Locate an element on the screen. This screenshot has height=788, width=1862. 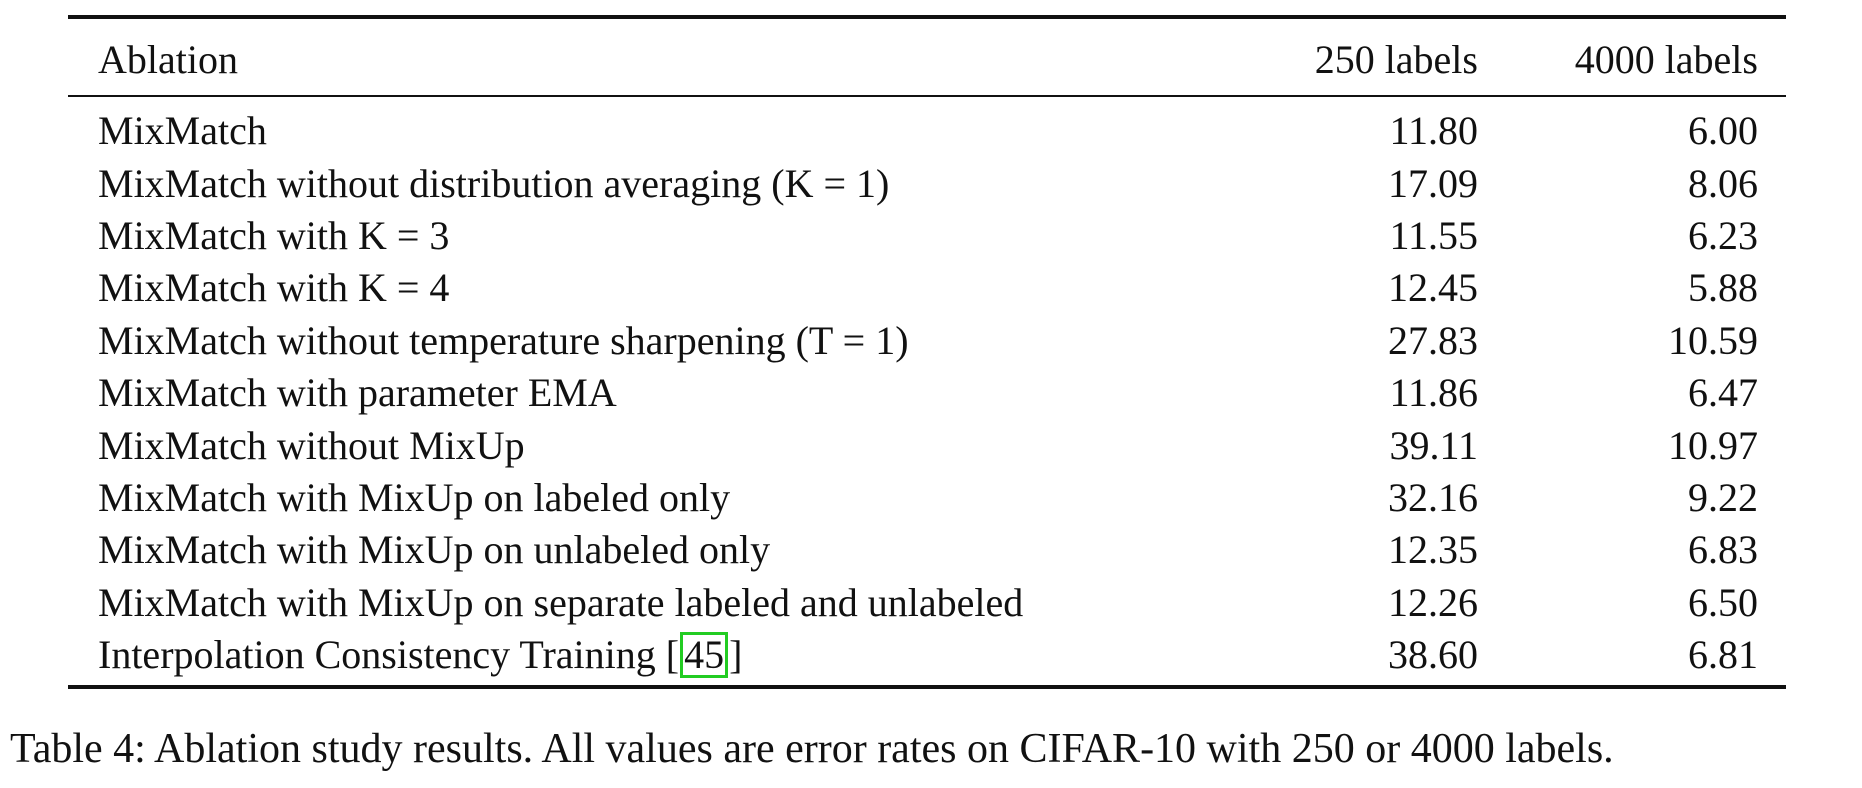
value-250-labels: 12.35 is located at coordinates (1433, 550).